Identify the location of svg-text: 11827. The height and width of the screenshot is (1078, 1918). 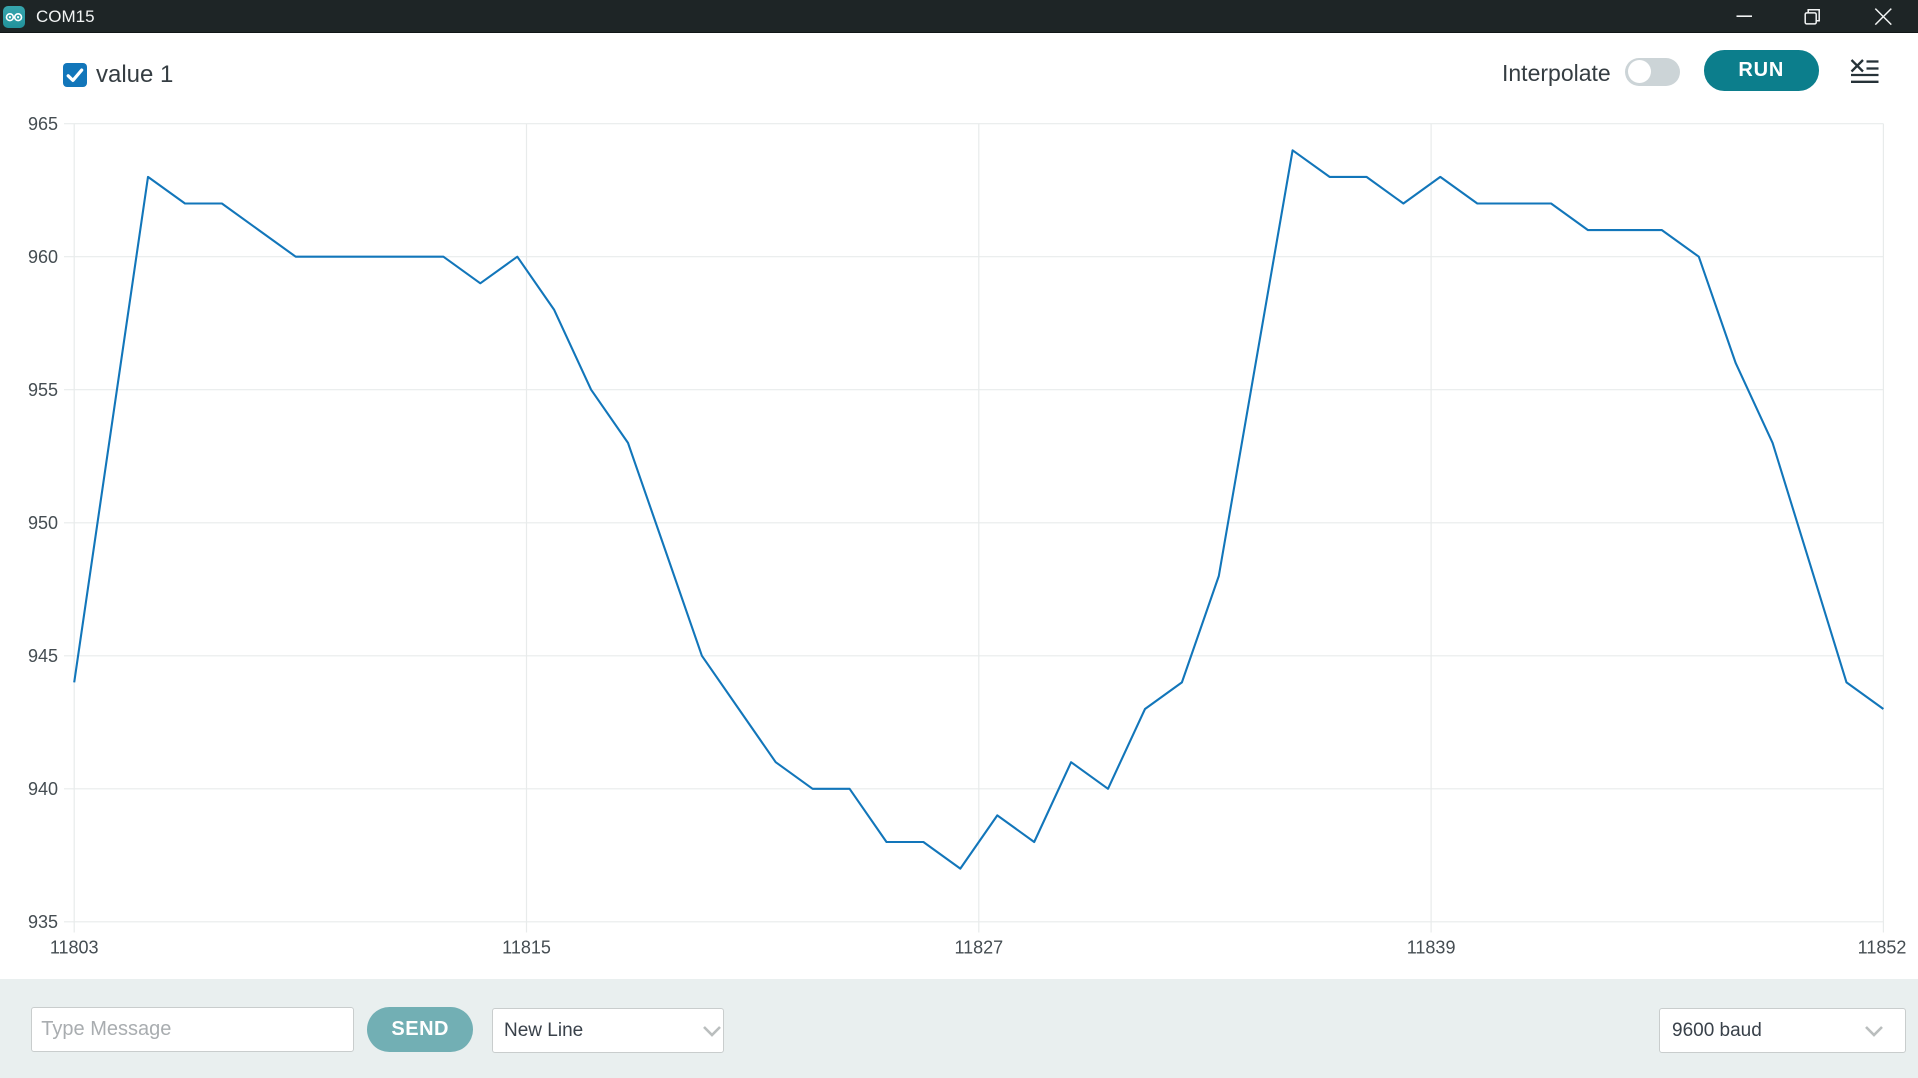
(978, 948).